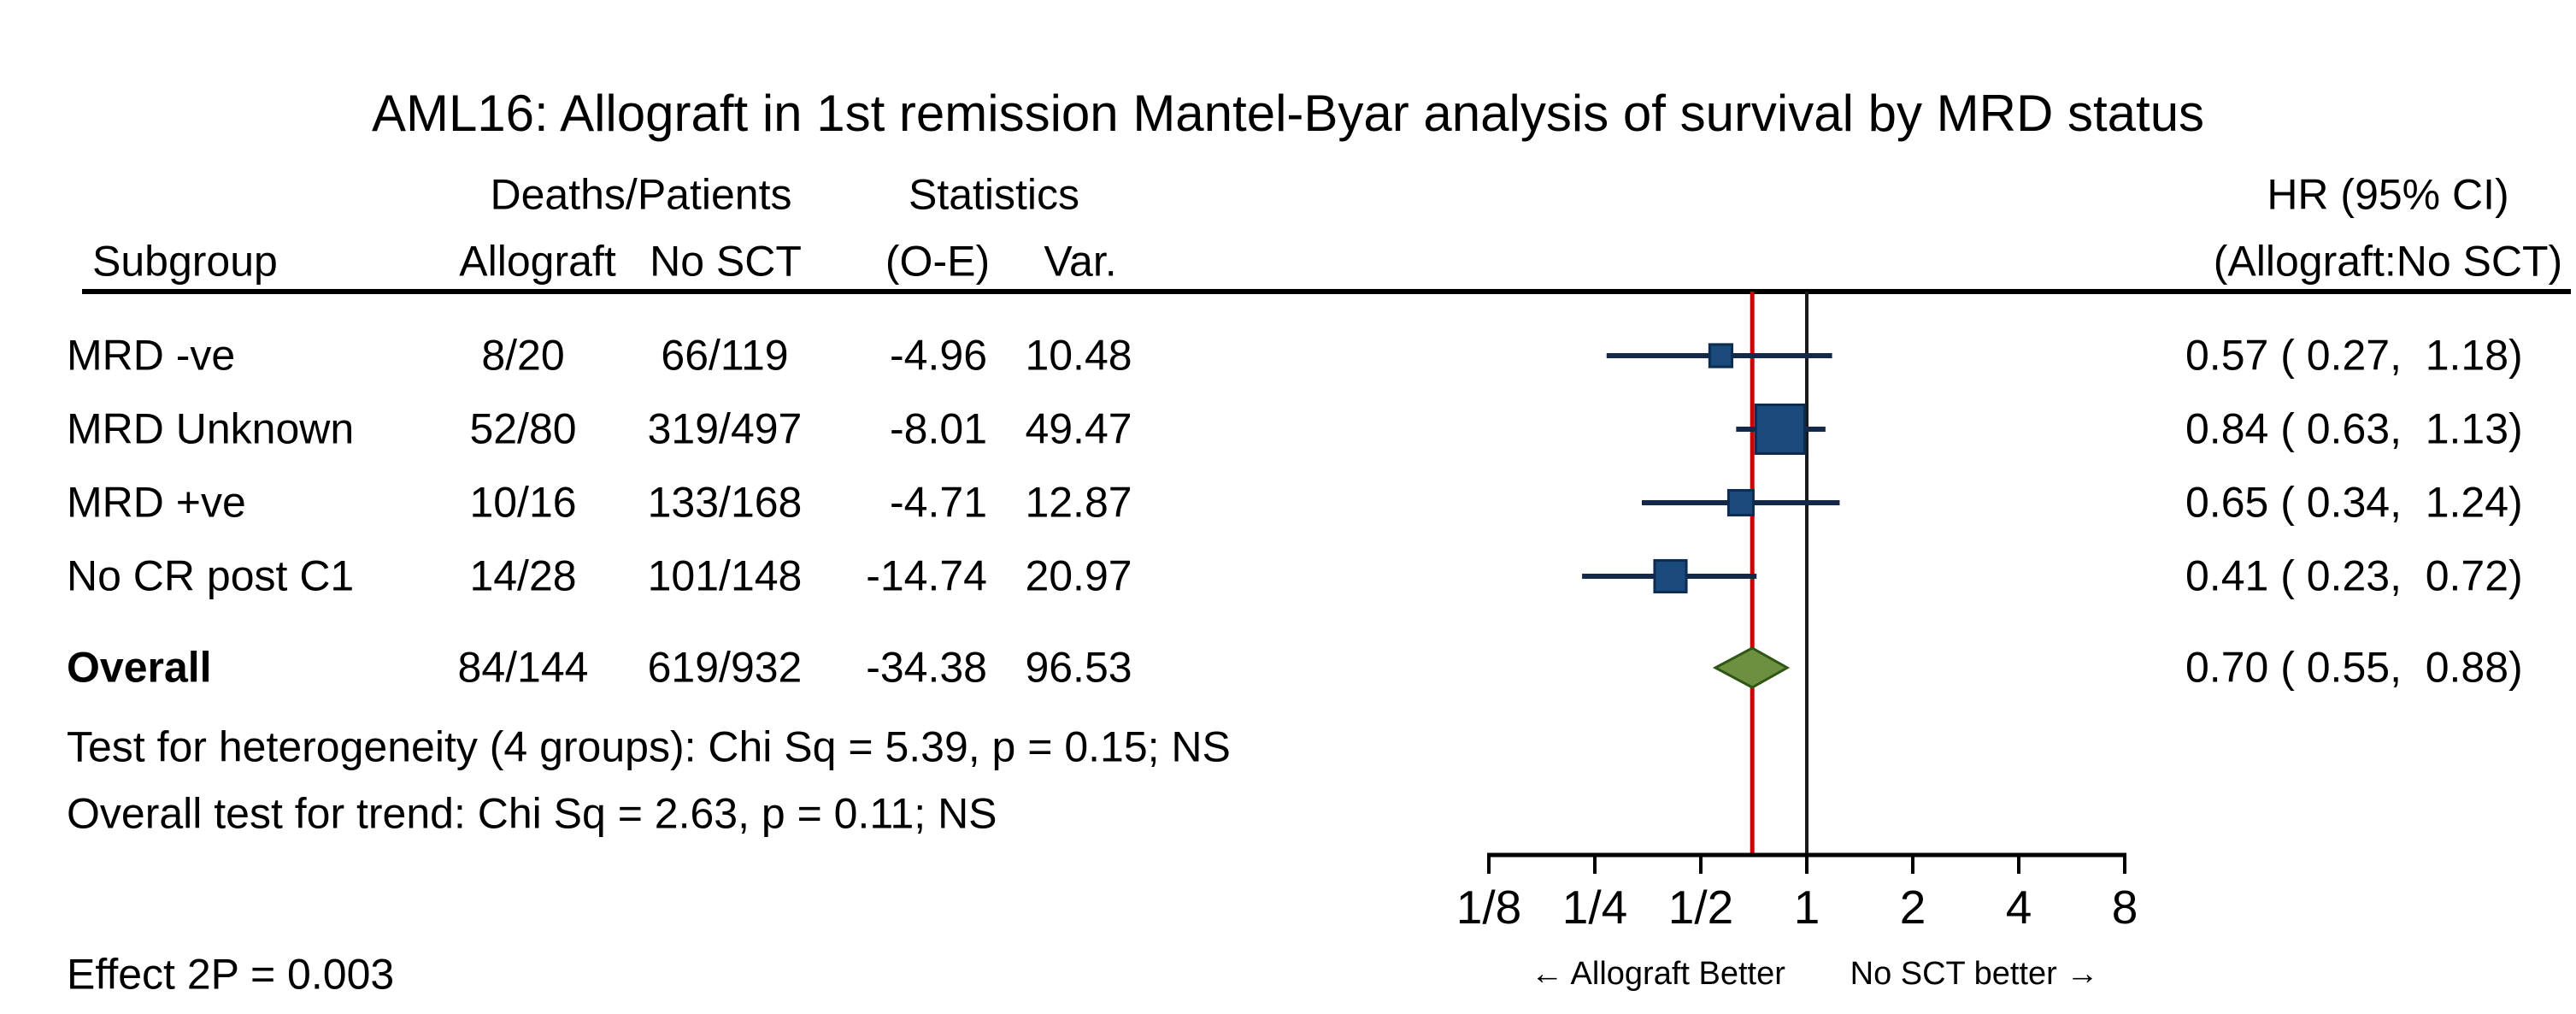 The width and height of the screenshot is (2576, 1014). Describe the element at coordinates (1078, 428) in the screenshot. I see `cell-var: 49.47` at that location.